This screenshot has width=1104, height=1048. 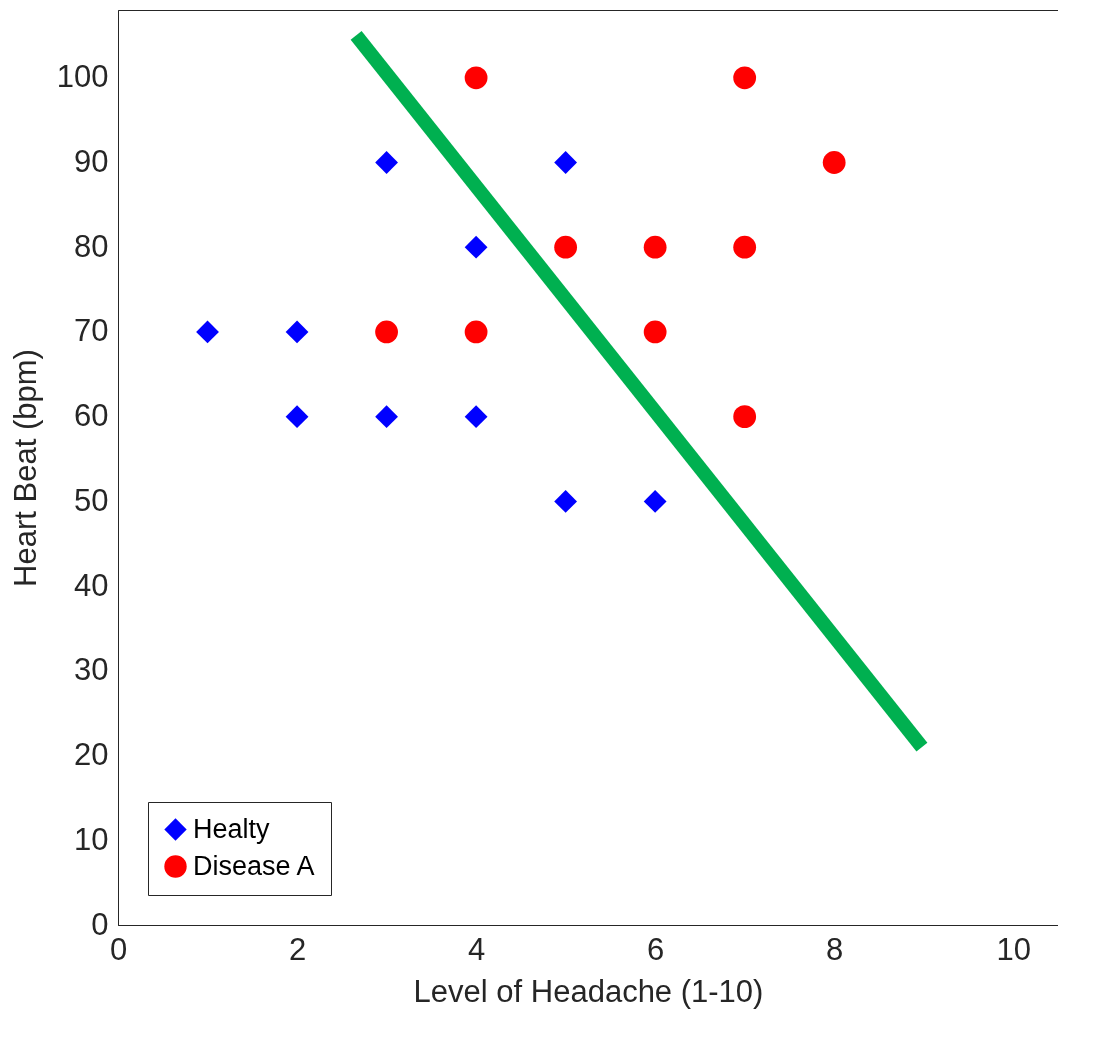 What do you see at coordinates (82, 77) in the screenshot?
I see `y-tick-label: 100` at bounding box center [82, 77].